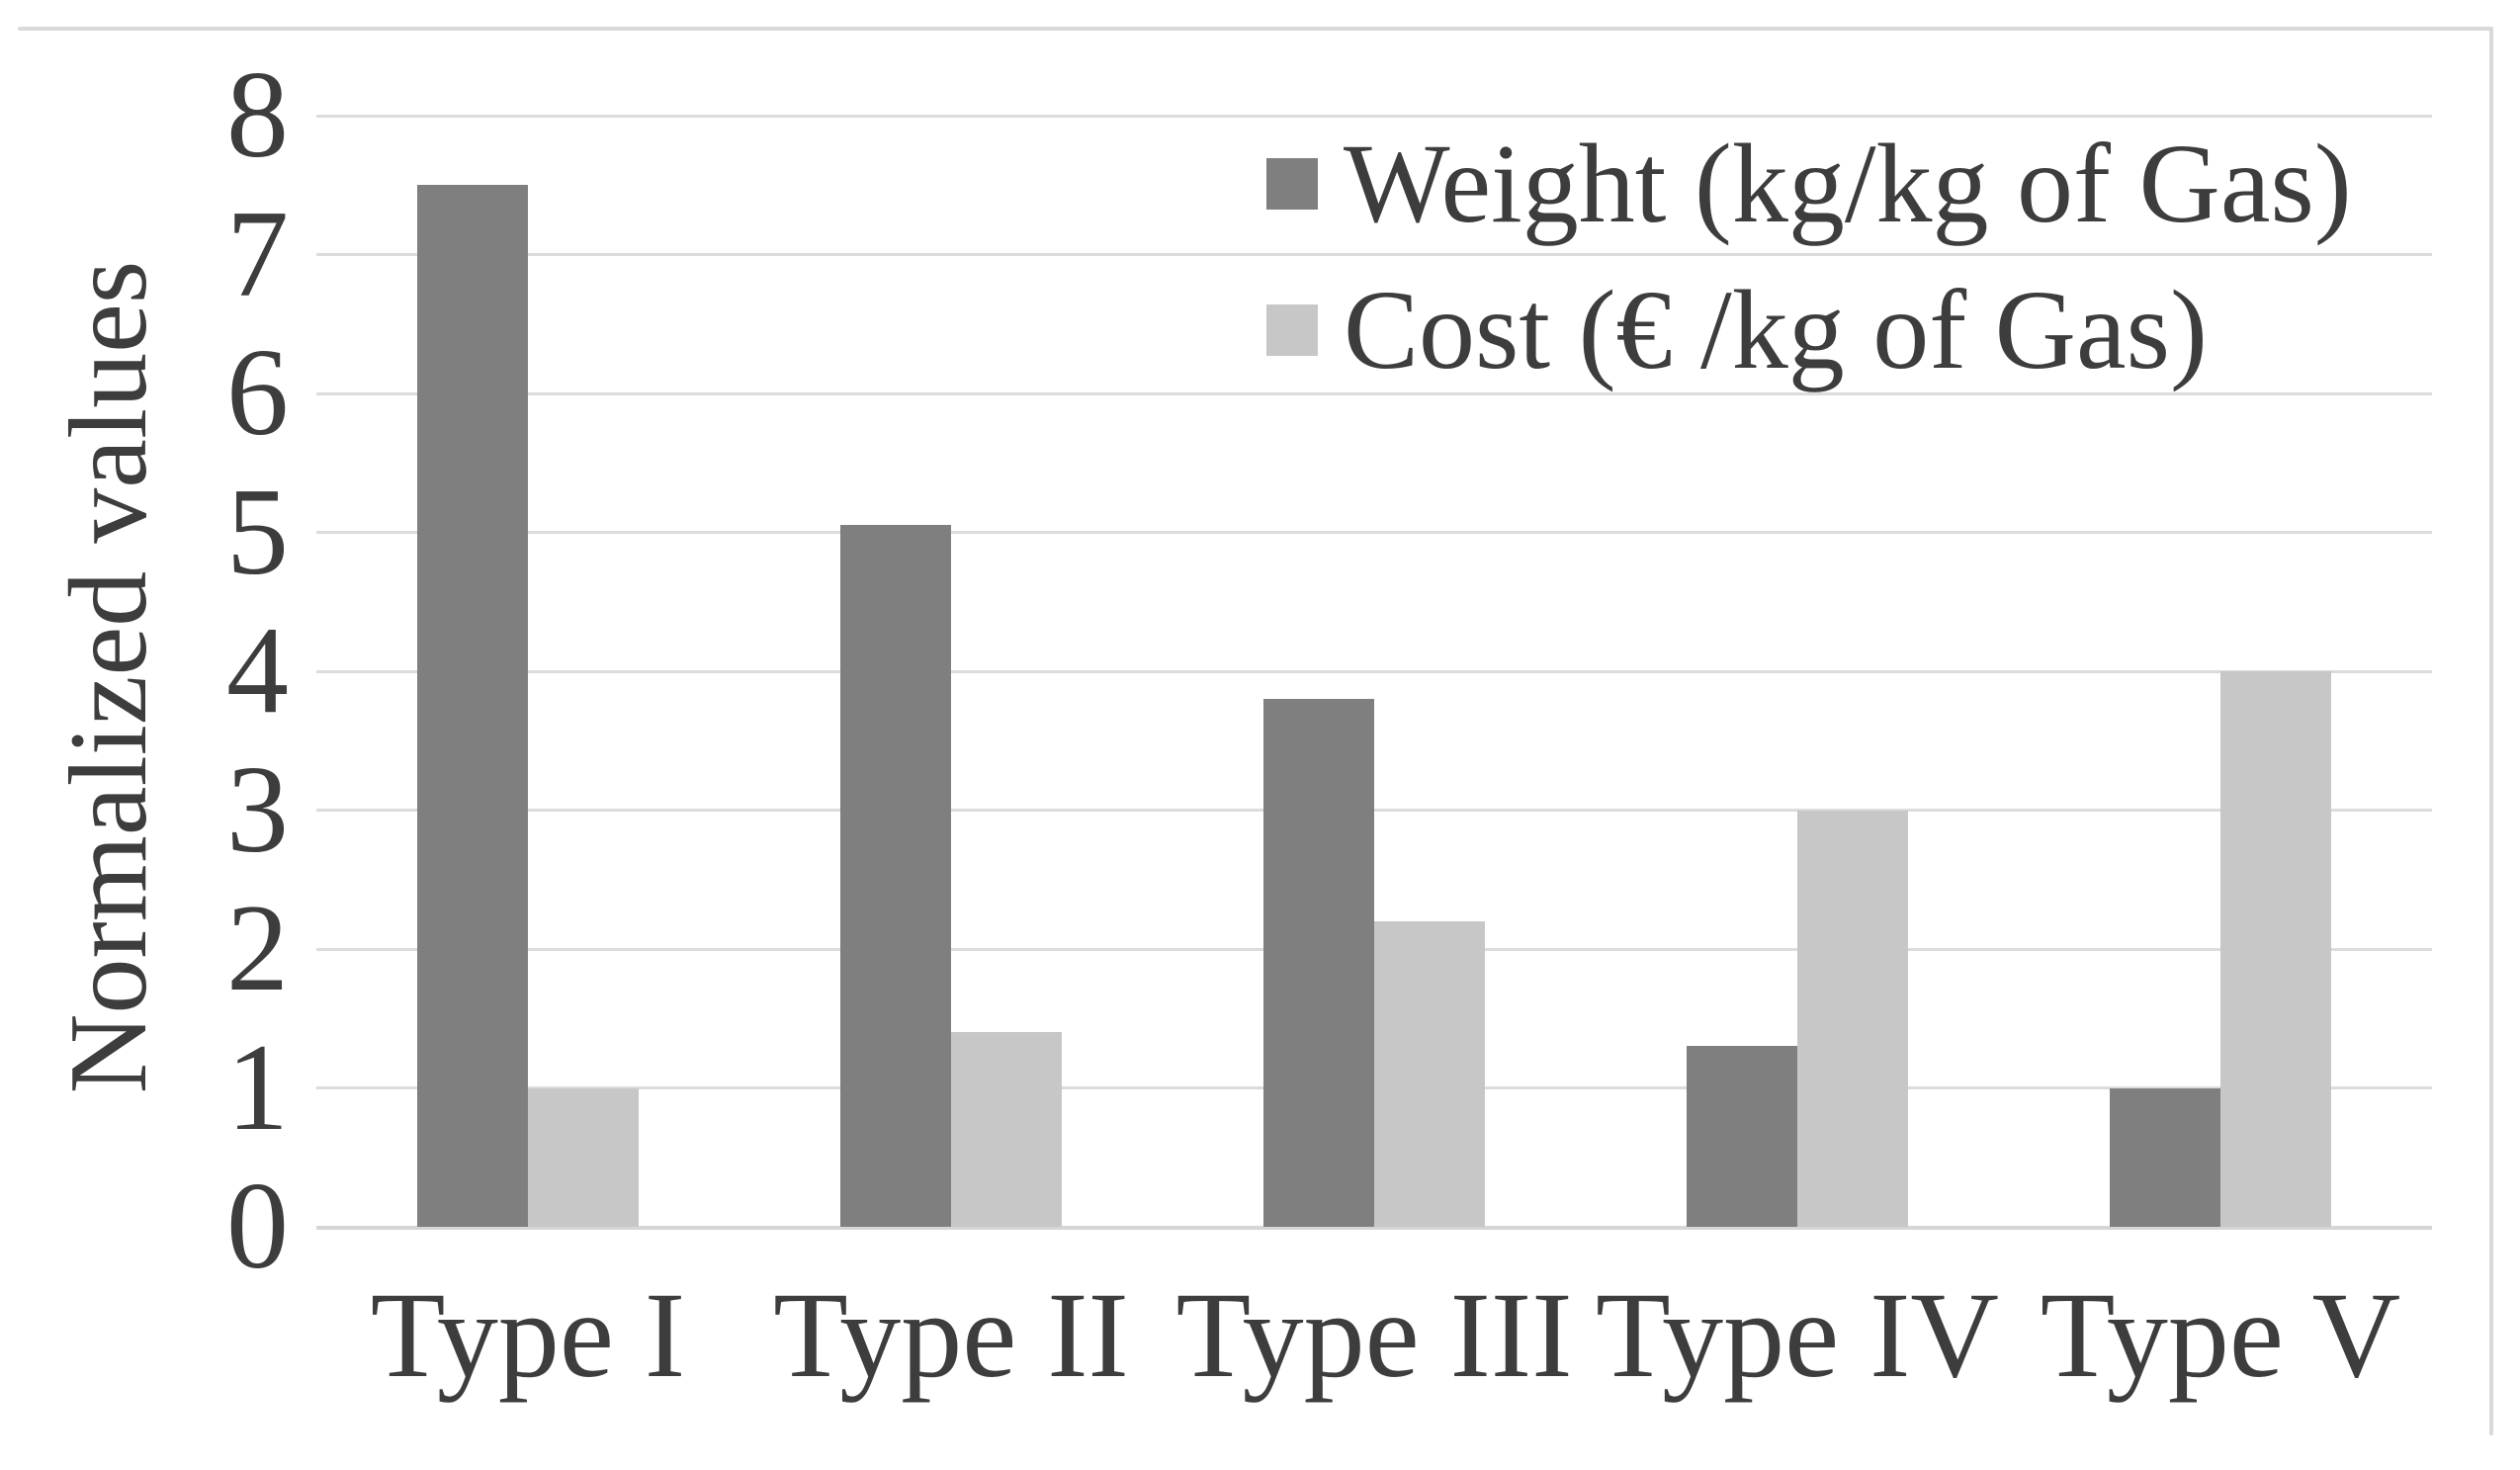 This screenshot has width=2520, height=1470. What do you see at coordinates (257, 670) in the screenshot?
I see `y-tick-label-4: 4` at bounding box center [257, 670].